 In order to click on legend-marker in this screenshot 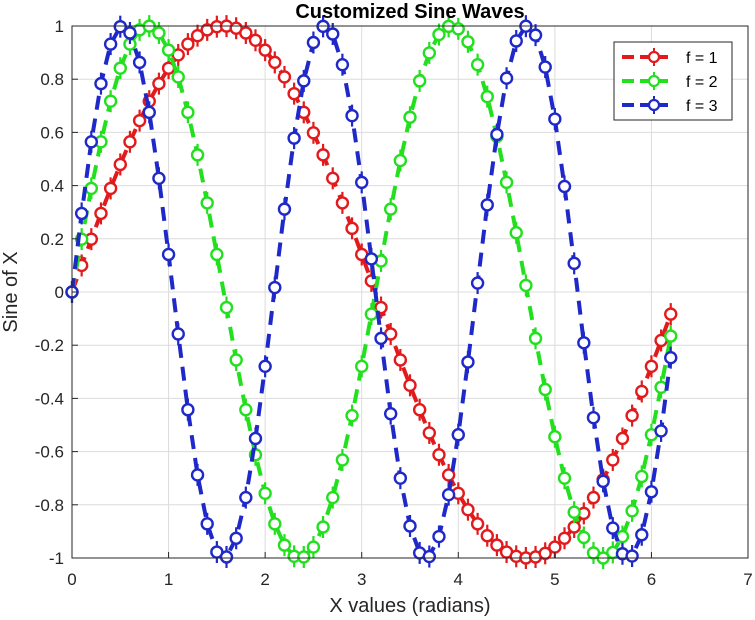, I will do `click(654, 81)`.